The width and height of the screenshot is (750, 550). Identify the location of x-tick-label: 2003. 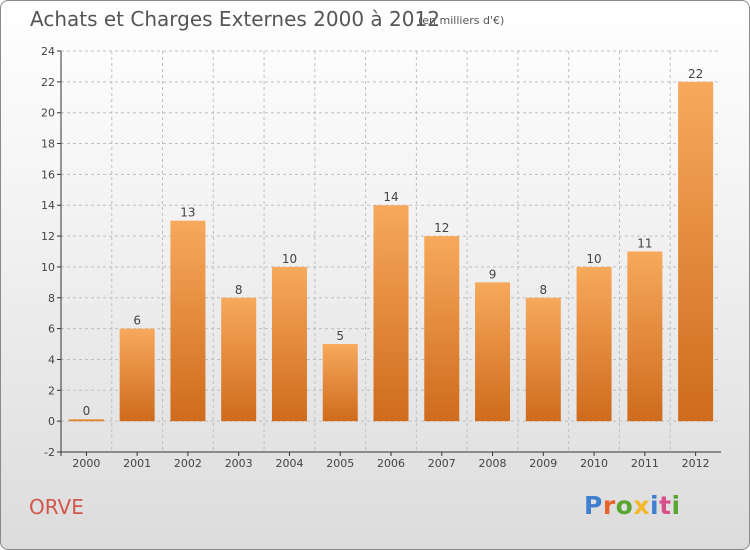
(239, 463).